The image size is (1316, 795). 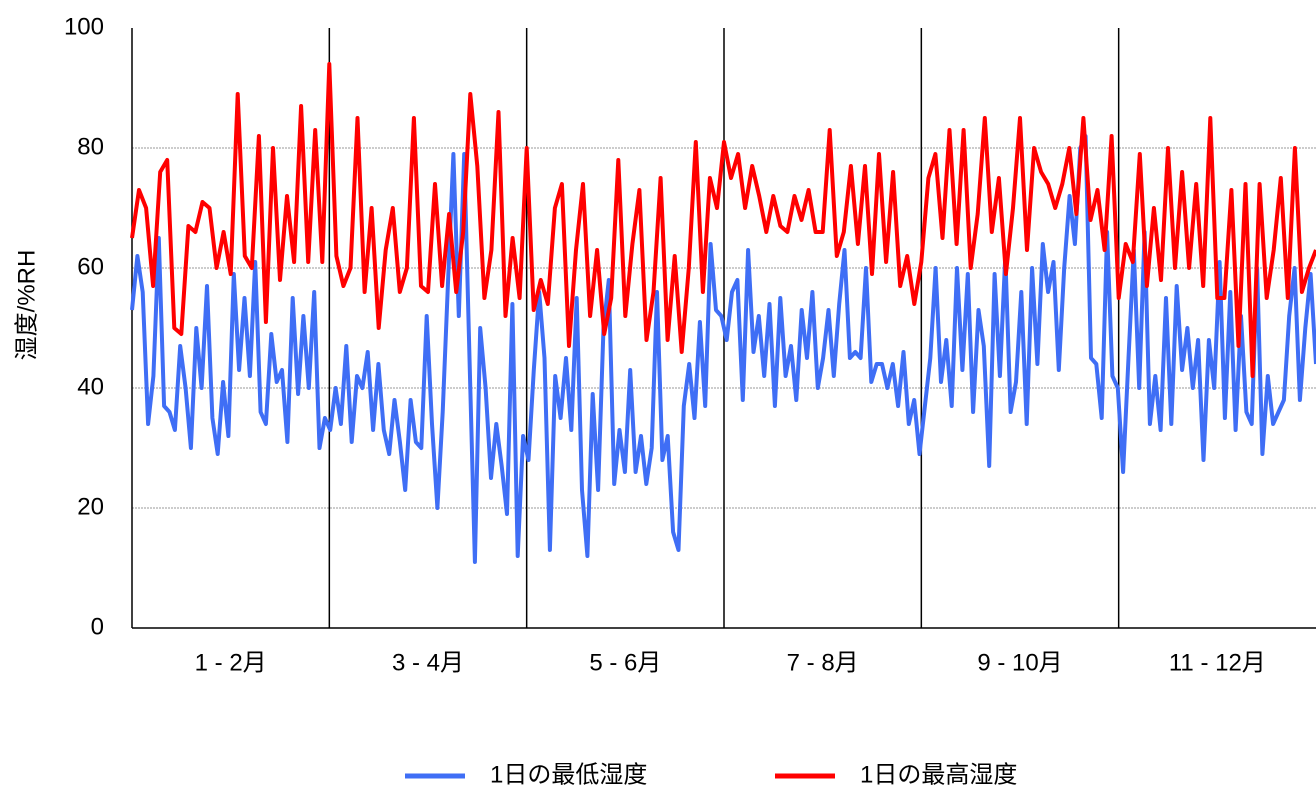 What do you see at coordinates (90, 506) in the screenshot?
I see `y-tick-label: 20` at bounding box center [90, 506].